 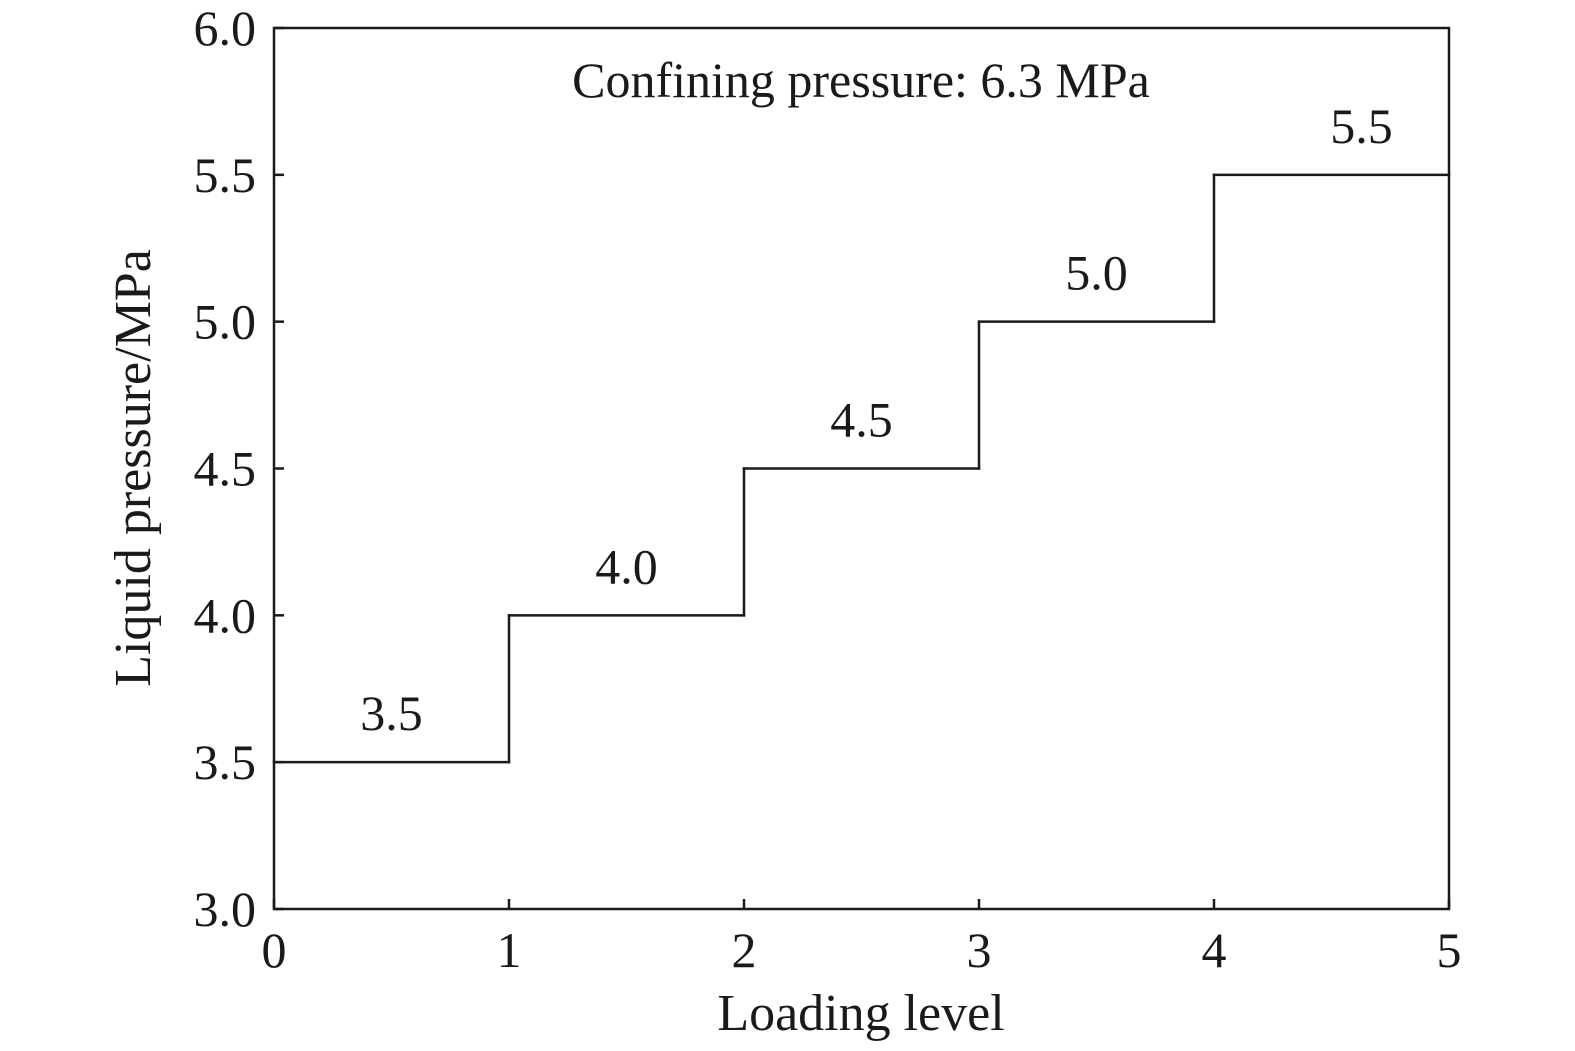 I want to click on step-value-label: 4.0, so click(x=626, y=566).